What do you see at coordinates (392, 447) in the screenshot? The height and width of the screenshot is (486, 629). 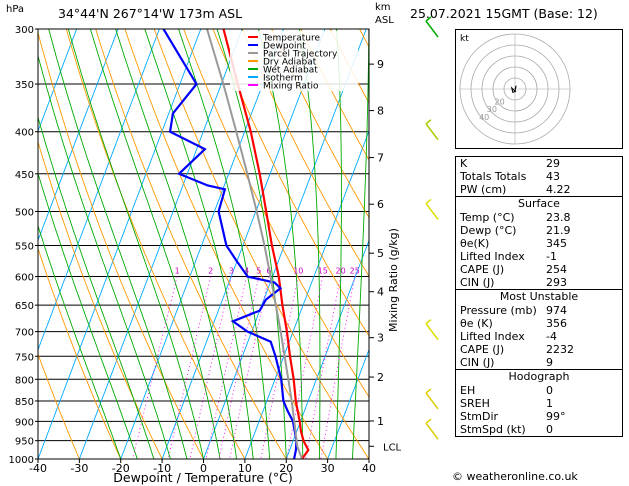 I see `lcl-label: LCL` at bounding box center [392, 447].